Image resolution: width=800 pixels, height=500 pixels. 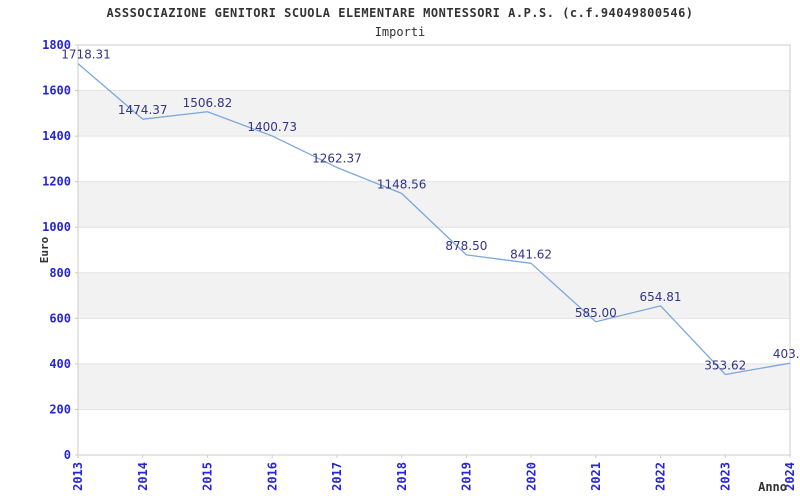 I want to click on x-tick-label: 2020, so click(x=531, y=476).